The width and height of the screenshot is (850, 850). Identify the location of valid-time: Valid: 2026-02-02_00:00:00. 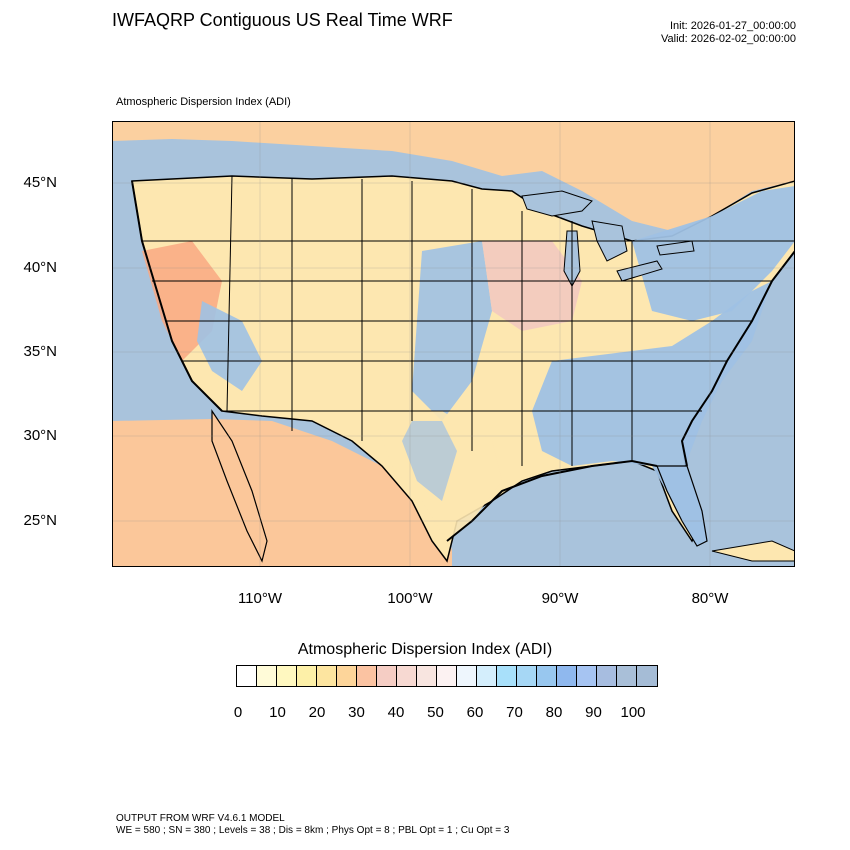
(728, 39).